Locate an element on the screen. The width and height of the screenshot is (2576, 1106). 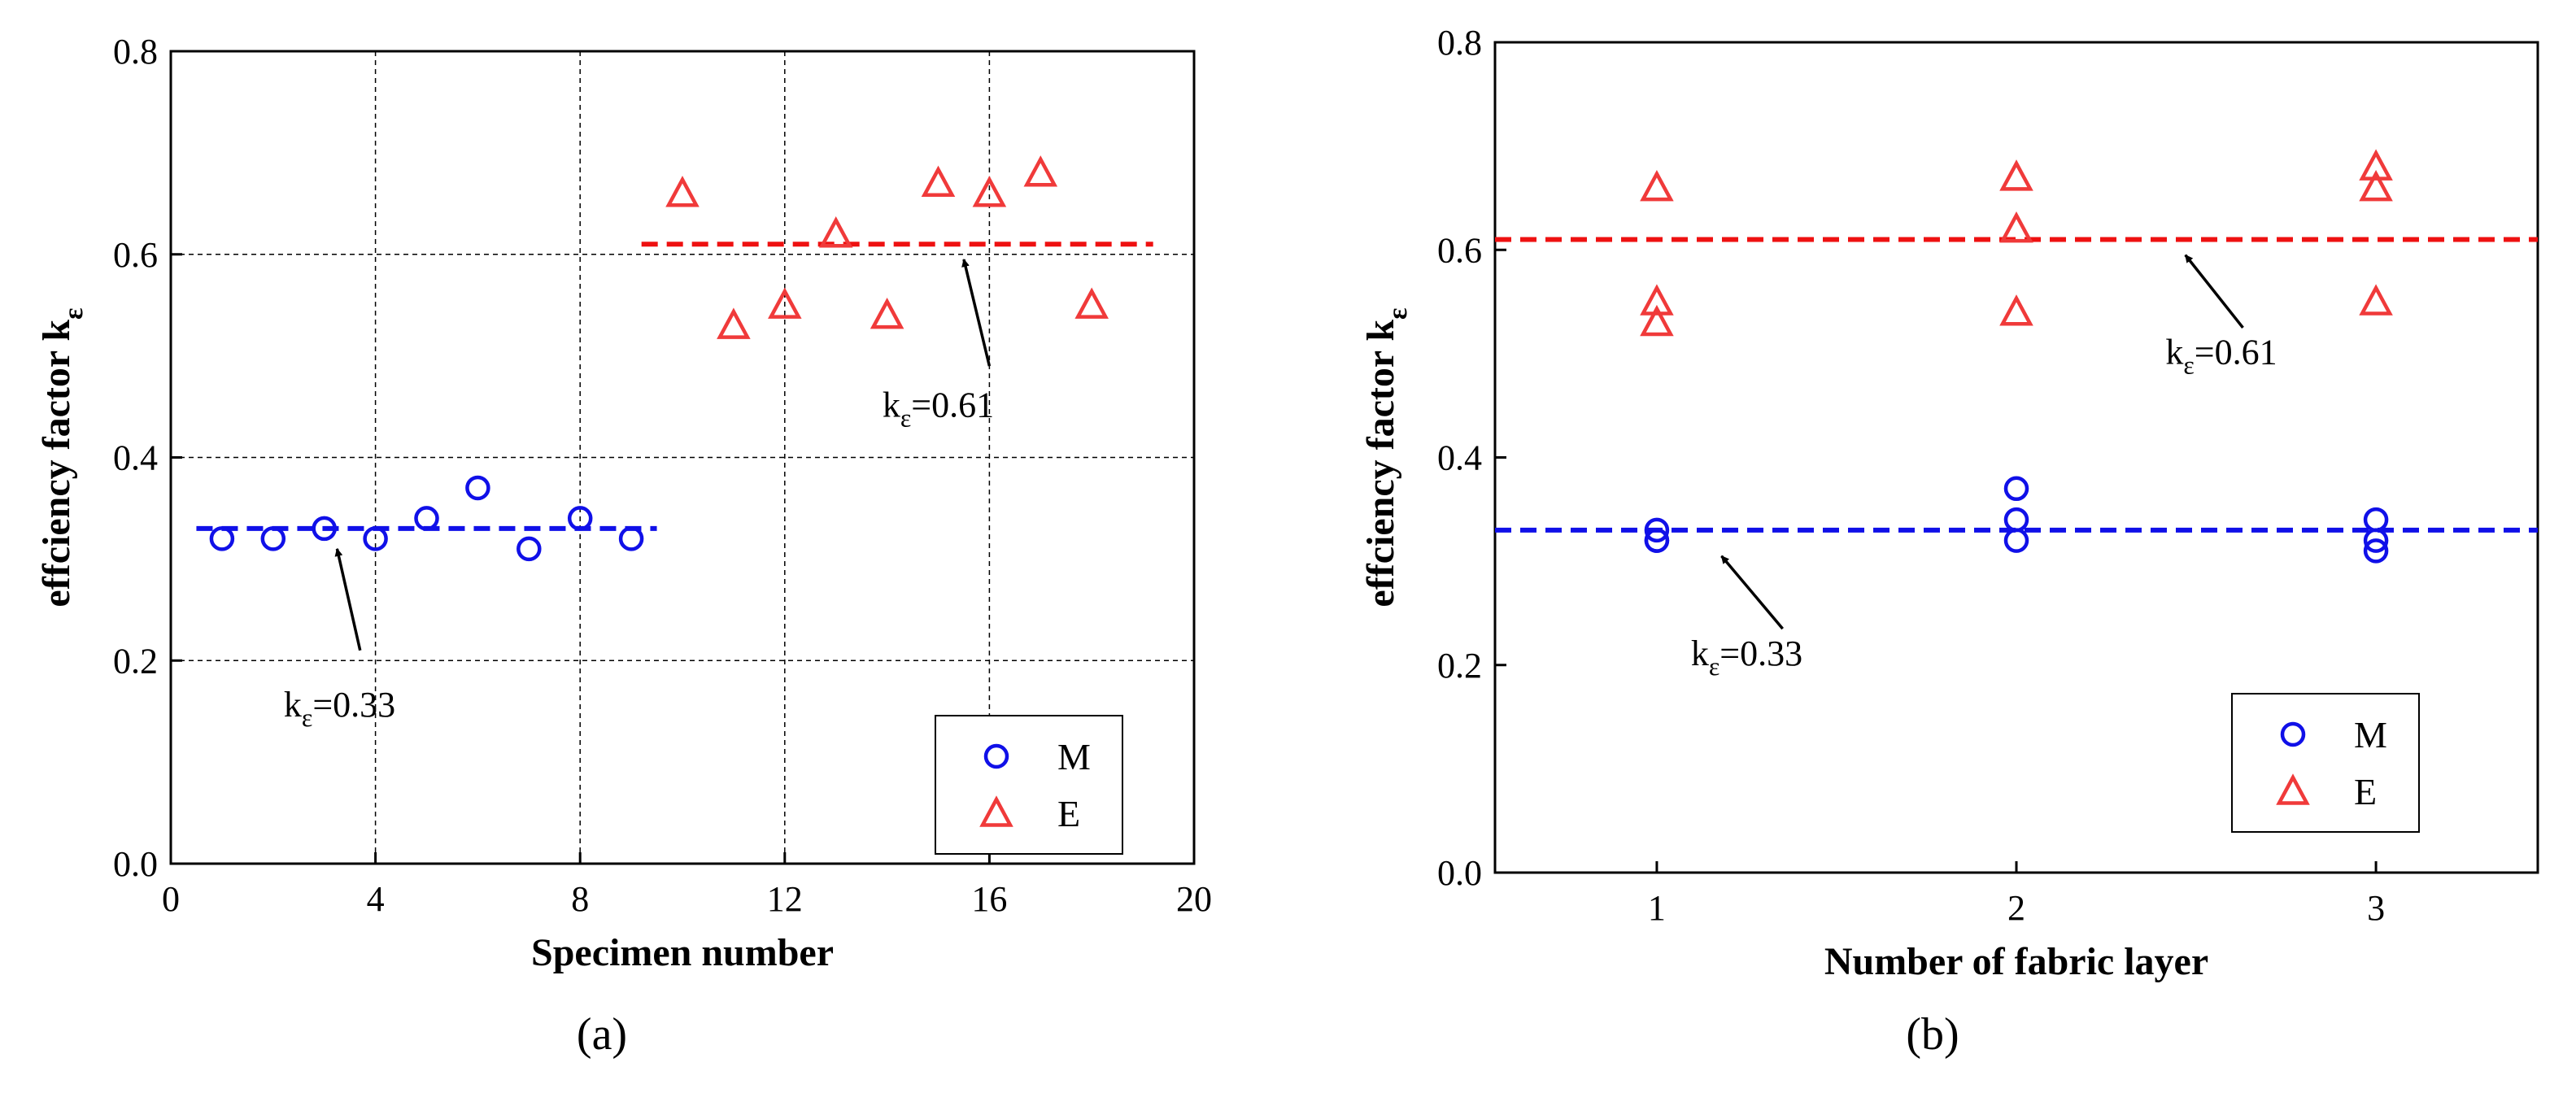
x-axis-title: Specimen number is located at coordinates (682, 952).